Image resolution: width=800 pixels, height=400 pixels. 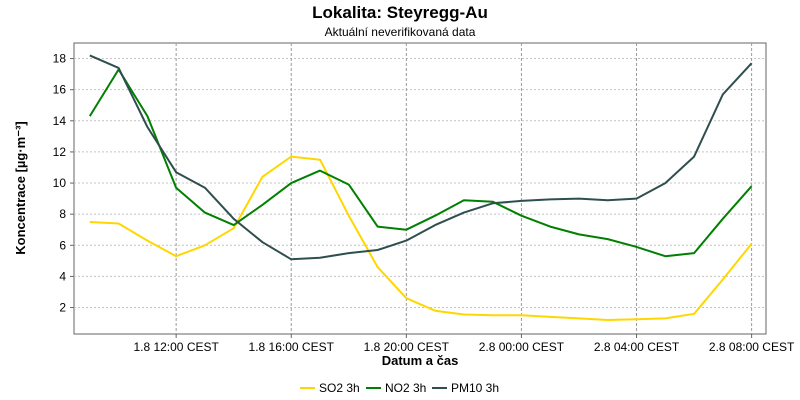 I want to click on chart-subtitle: Aktuální neverifikovaná data, so click(x=400, y=32).